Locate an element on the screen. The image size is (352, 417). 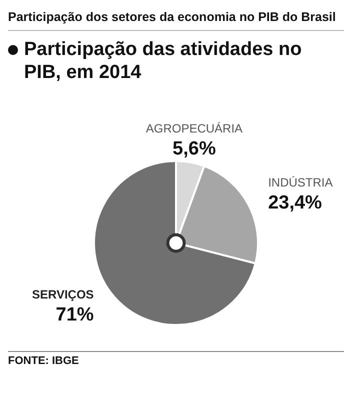
source-note: FONTE: IBGE is located at coordinates (176, 358).